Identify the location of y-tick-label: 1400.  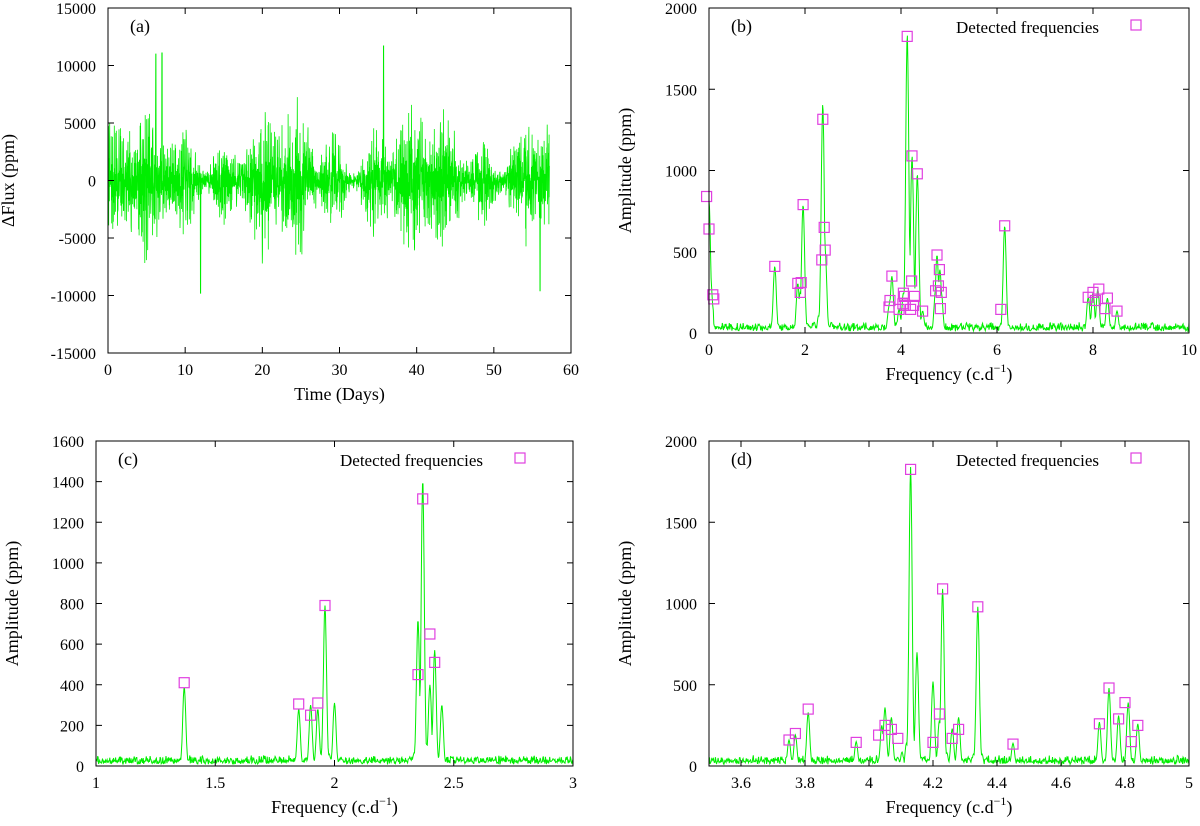
(68, 483).